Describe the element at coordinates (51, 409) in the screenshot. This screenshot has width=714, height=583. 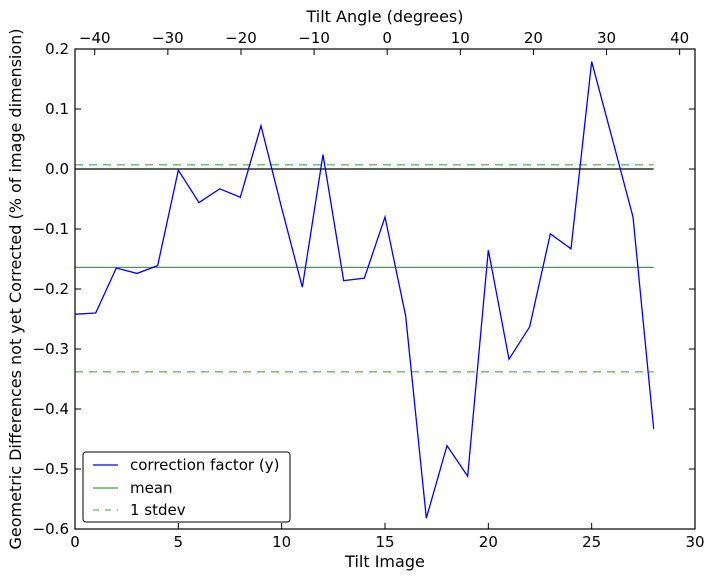
I see `y-tick-label: −0.4` at that location.